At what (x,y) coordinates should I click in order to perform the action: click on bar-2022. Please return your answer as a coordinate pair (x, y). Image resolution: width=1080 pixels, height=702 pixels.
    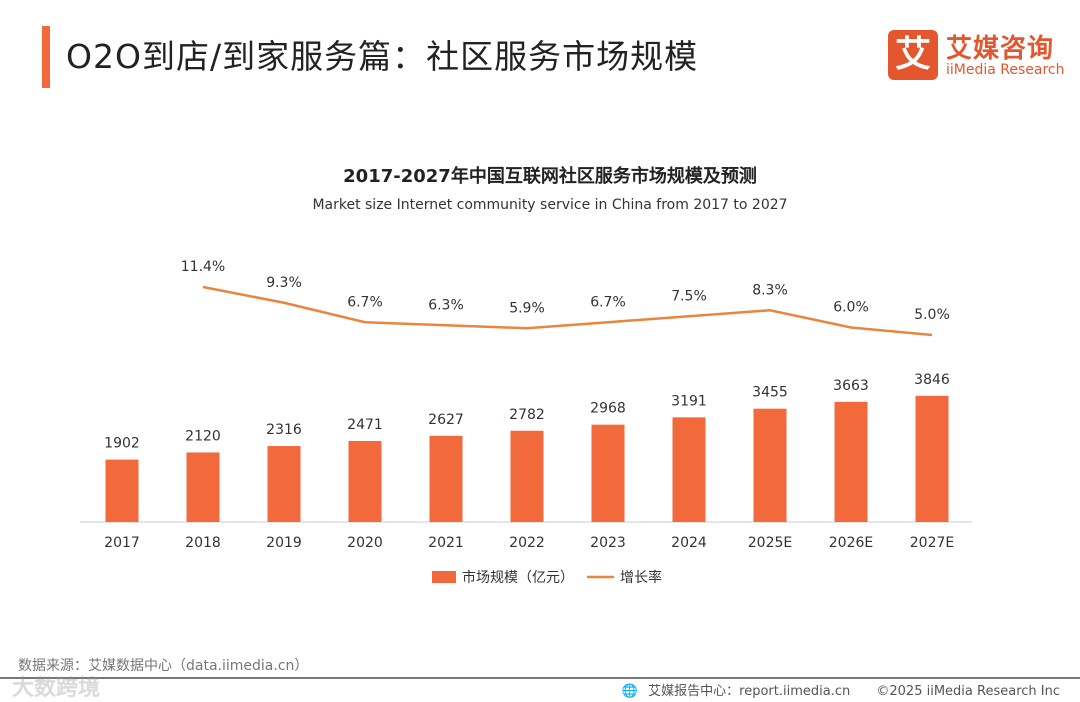
    Looking at the image, I should click on (527, 476).